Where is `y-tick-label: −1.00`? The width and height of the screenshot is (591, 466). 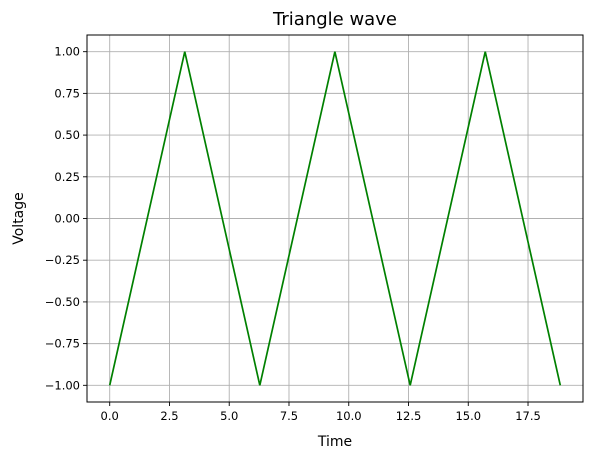
y-tick-label: −1.00 is located at coordinates (62, 385).